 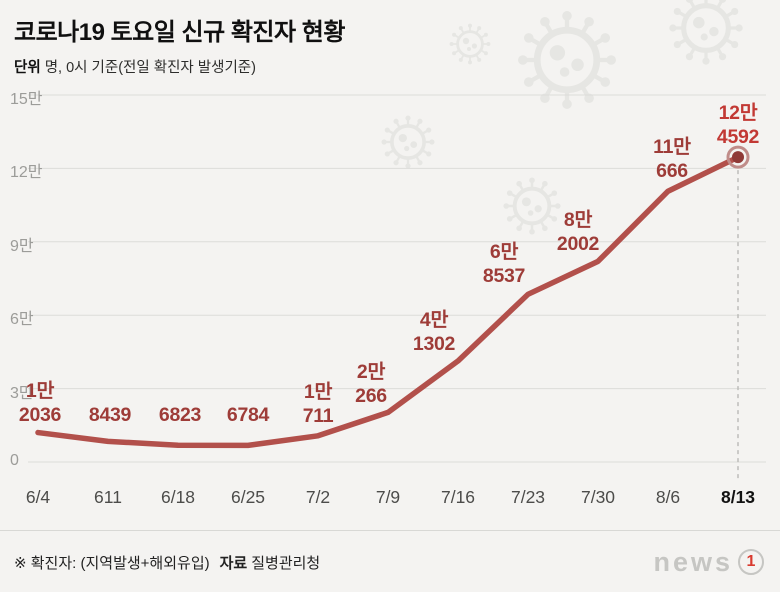 I want to click on source-text: 질병관리청, so click(x=286, y=563).